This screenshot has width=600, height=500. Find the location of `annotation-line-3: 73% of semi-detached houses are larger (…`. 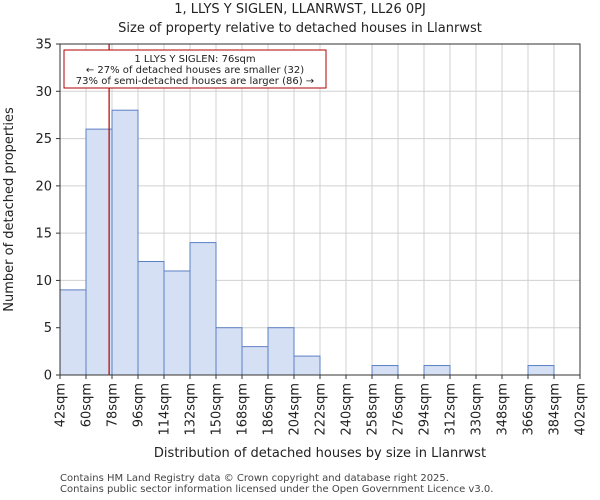

annotation-line-3: 73% of semi-detached houses are larger (… is located at coordinates (195, 81).